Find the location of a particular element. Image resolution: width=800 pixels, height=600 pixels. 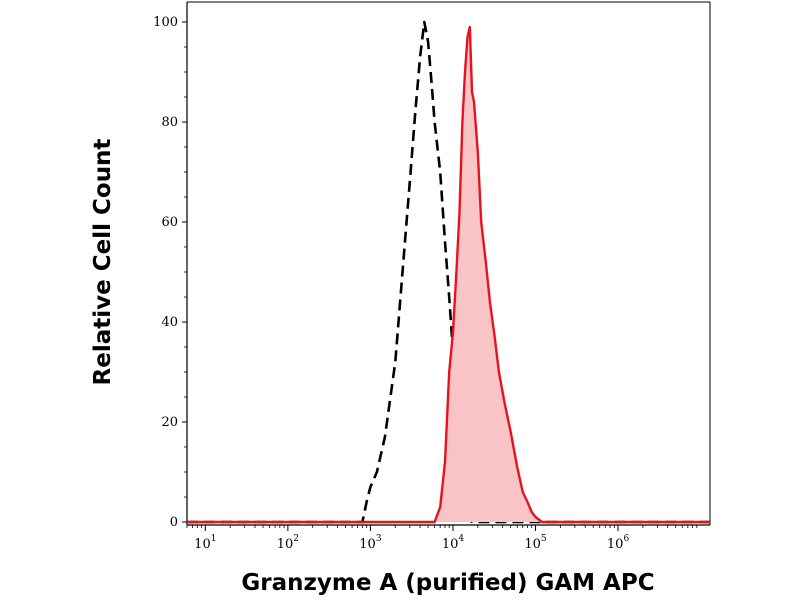

x-tick-label: 10⁴ is located at coordinates (453, 543).